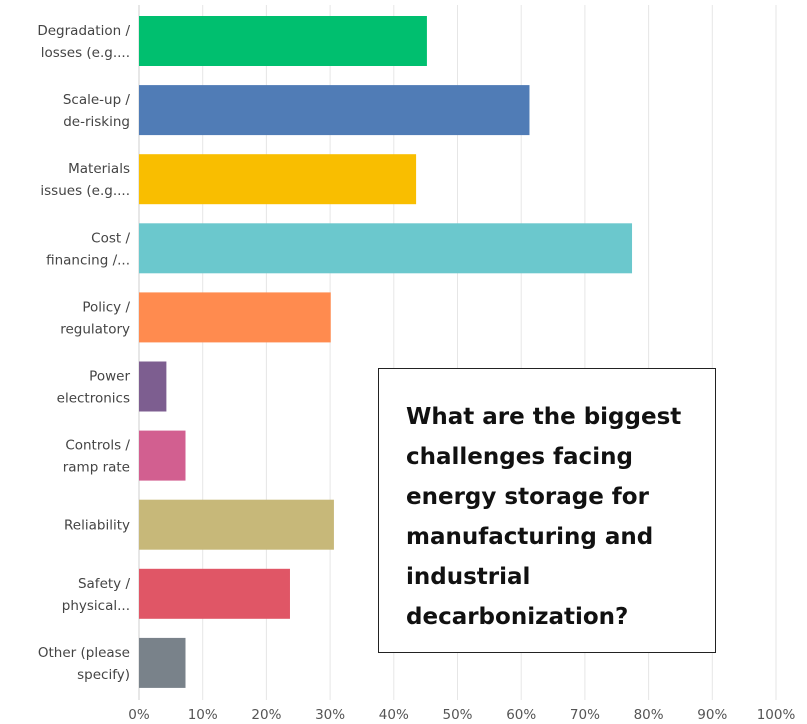  Describe the element at coordinates (457, 715) in the screenshot. I see `x-tick-label: 50%` at that location.